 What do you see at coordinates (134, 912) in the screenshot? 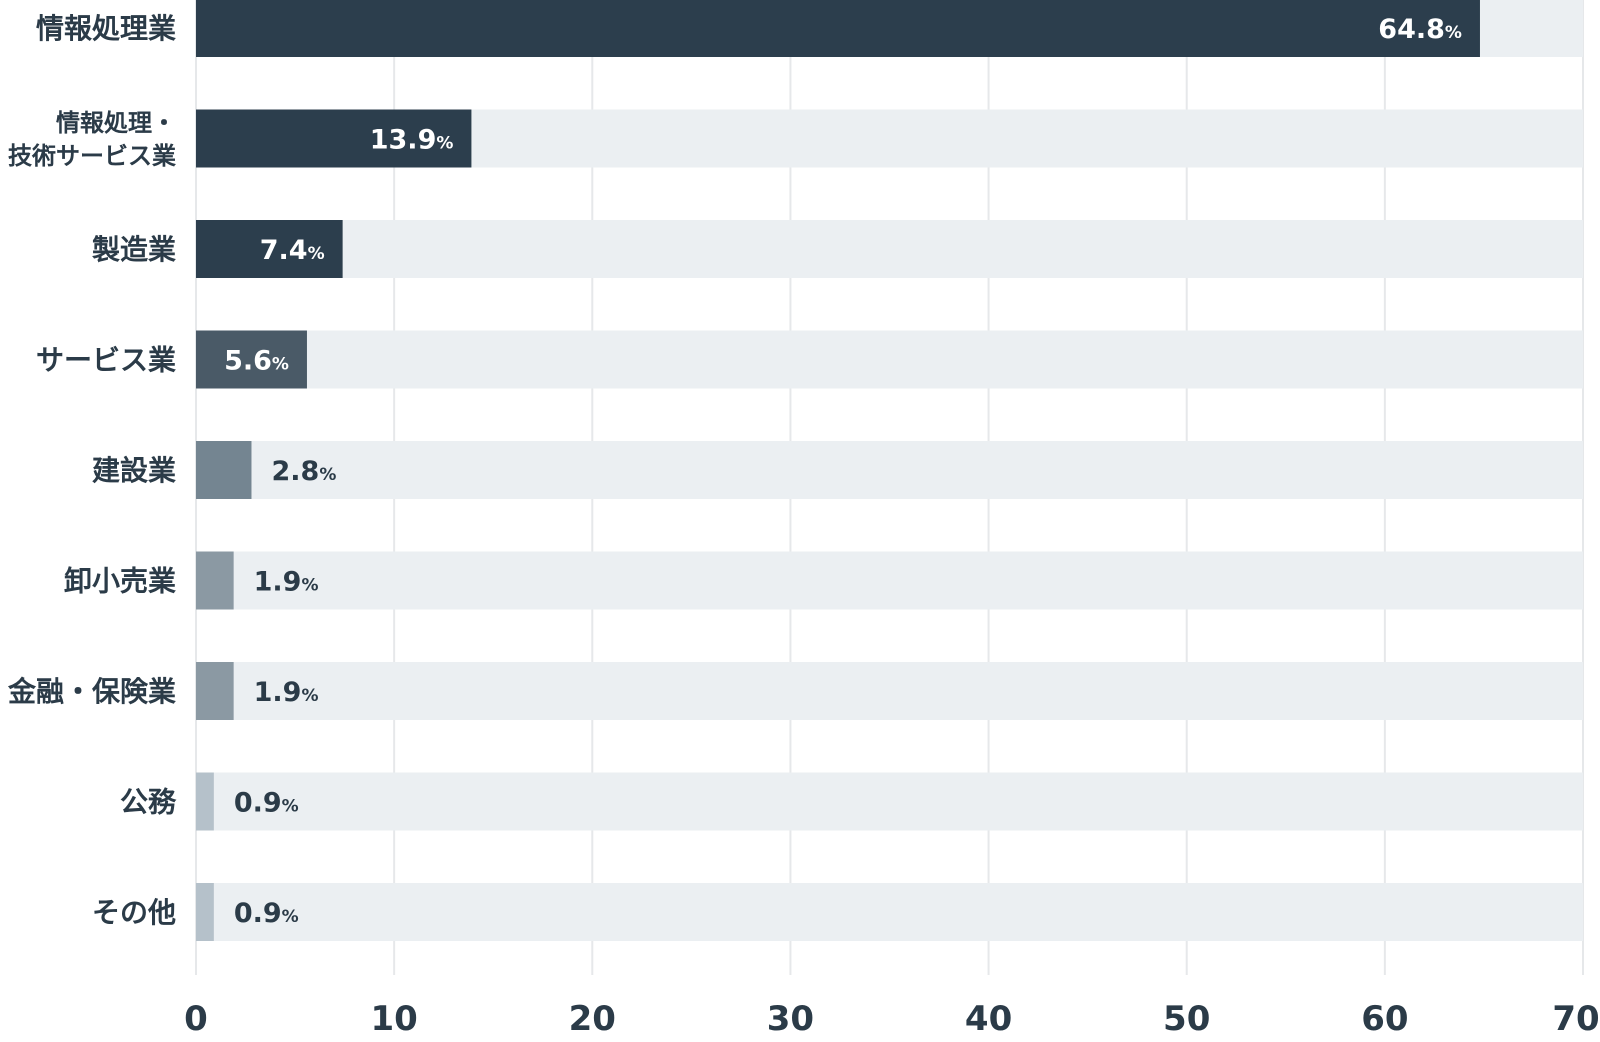
I see `category-label: その他` at bounding box center [134, 912].